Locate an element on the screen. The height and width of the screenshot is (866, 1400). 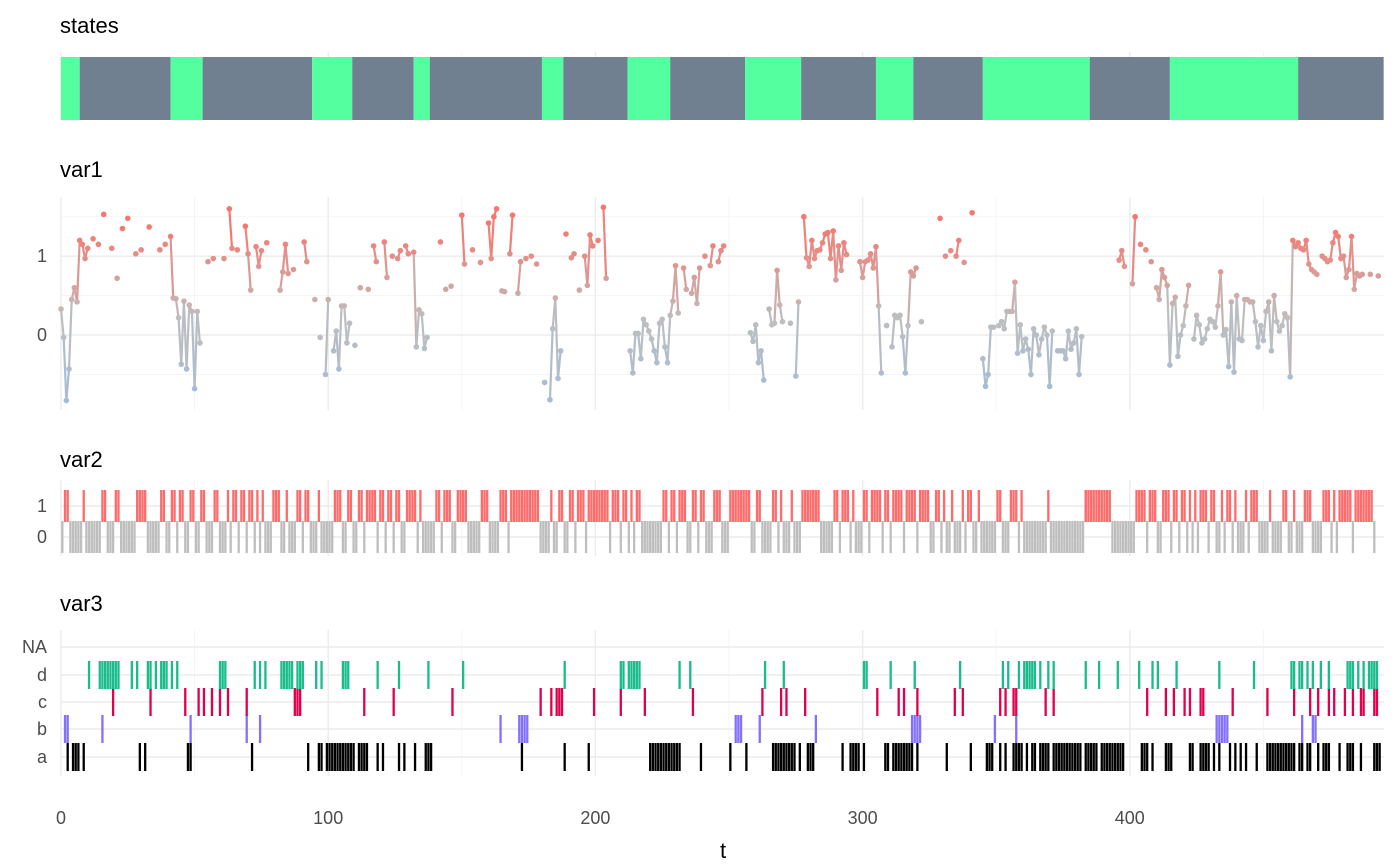
var2-y-tick-label: 0 is located at coordinates (42, 537).